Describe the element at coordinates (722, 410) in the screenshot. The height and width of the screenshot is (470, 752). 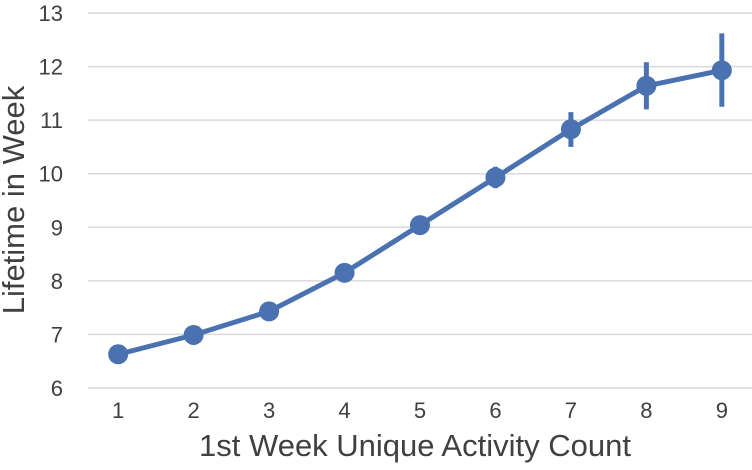
I see `x-tick-label-9: 9` at that location.